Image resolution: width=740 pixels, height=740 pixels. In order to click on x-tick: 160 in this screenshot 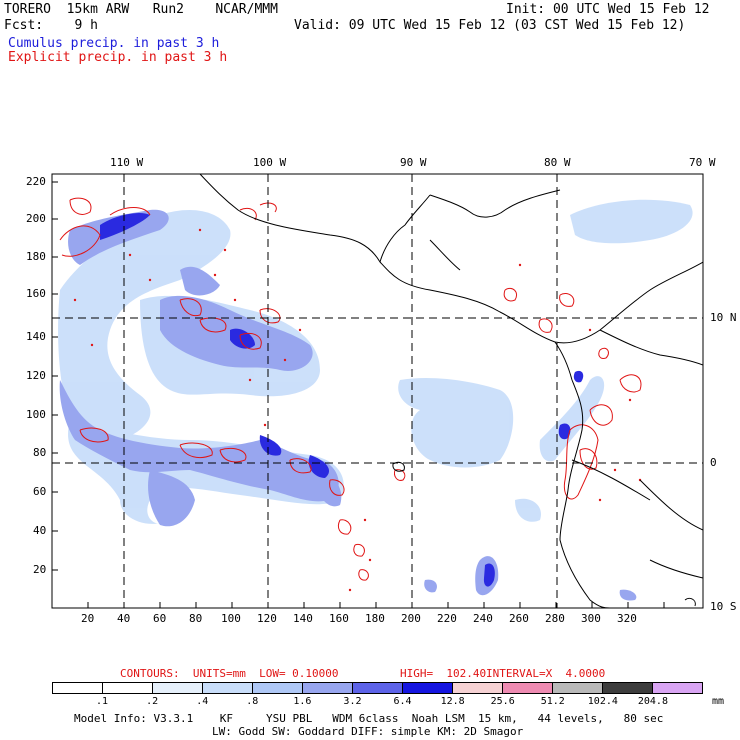, I will do `click(339, 618)`.